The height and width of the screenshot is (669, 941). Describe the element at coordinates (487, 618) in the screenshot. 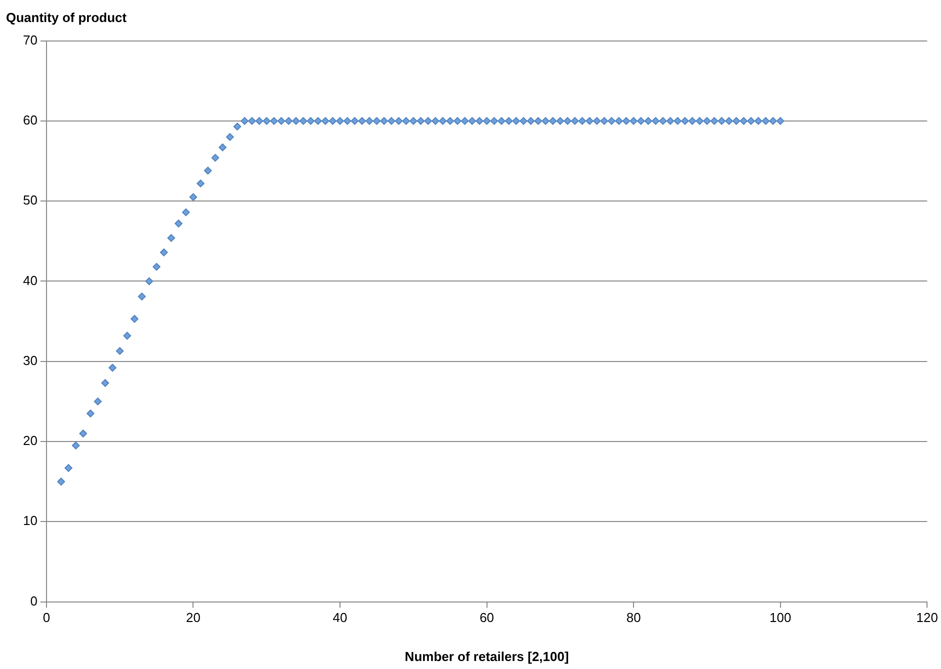

I see `x-tick-label: 60` at that location.